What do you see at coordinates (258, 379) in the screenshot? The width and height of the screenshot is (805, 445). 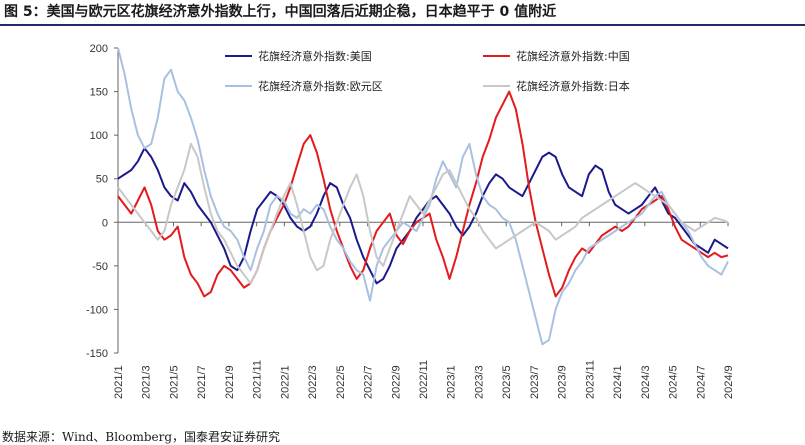 I see `x-tick-label: 2021/11` at bounding box center [258, 379].